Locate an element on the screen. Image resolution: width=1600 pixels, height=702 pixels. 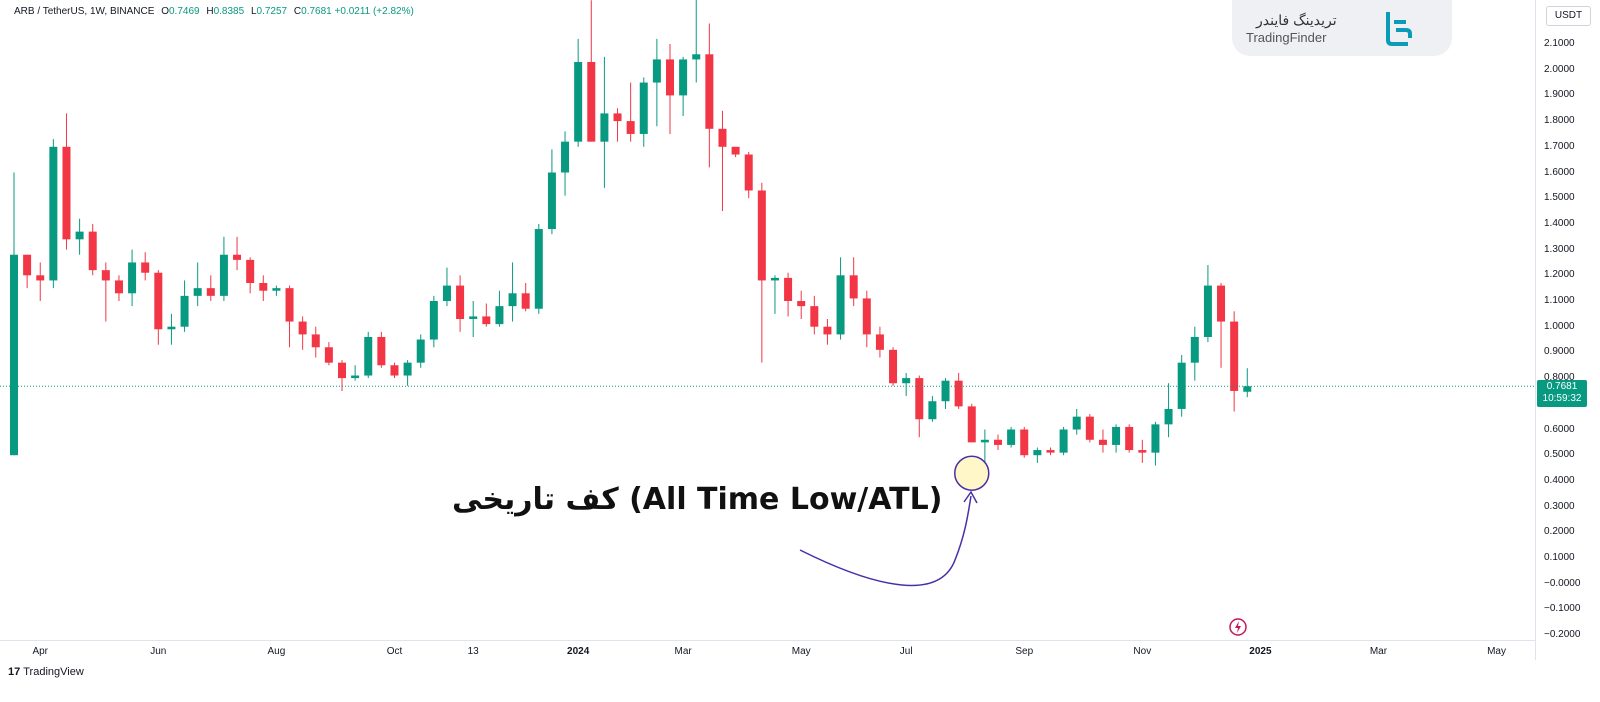
price-tick-label: 0.2000 is located at coordinates (1559, 532).